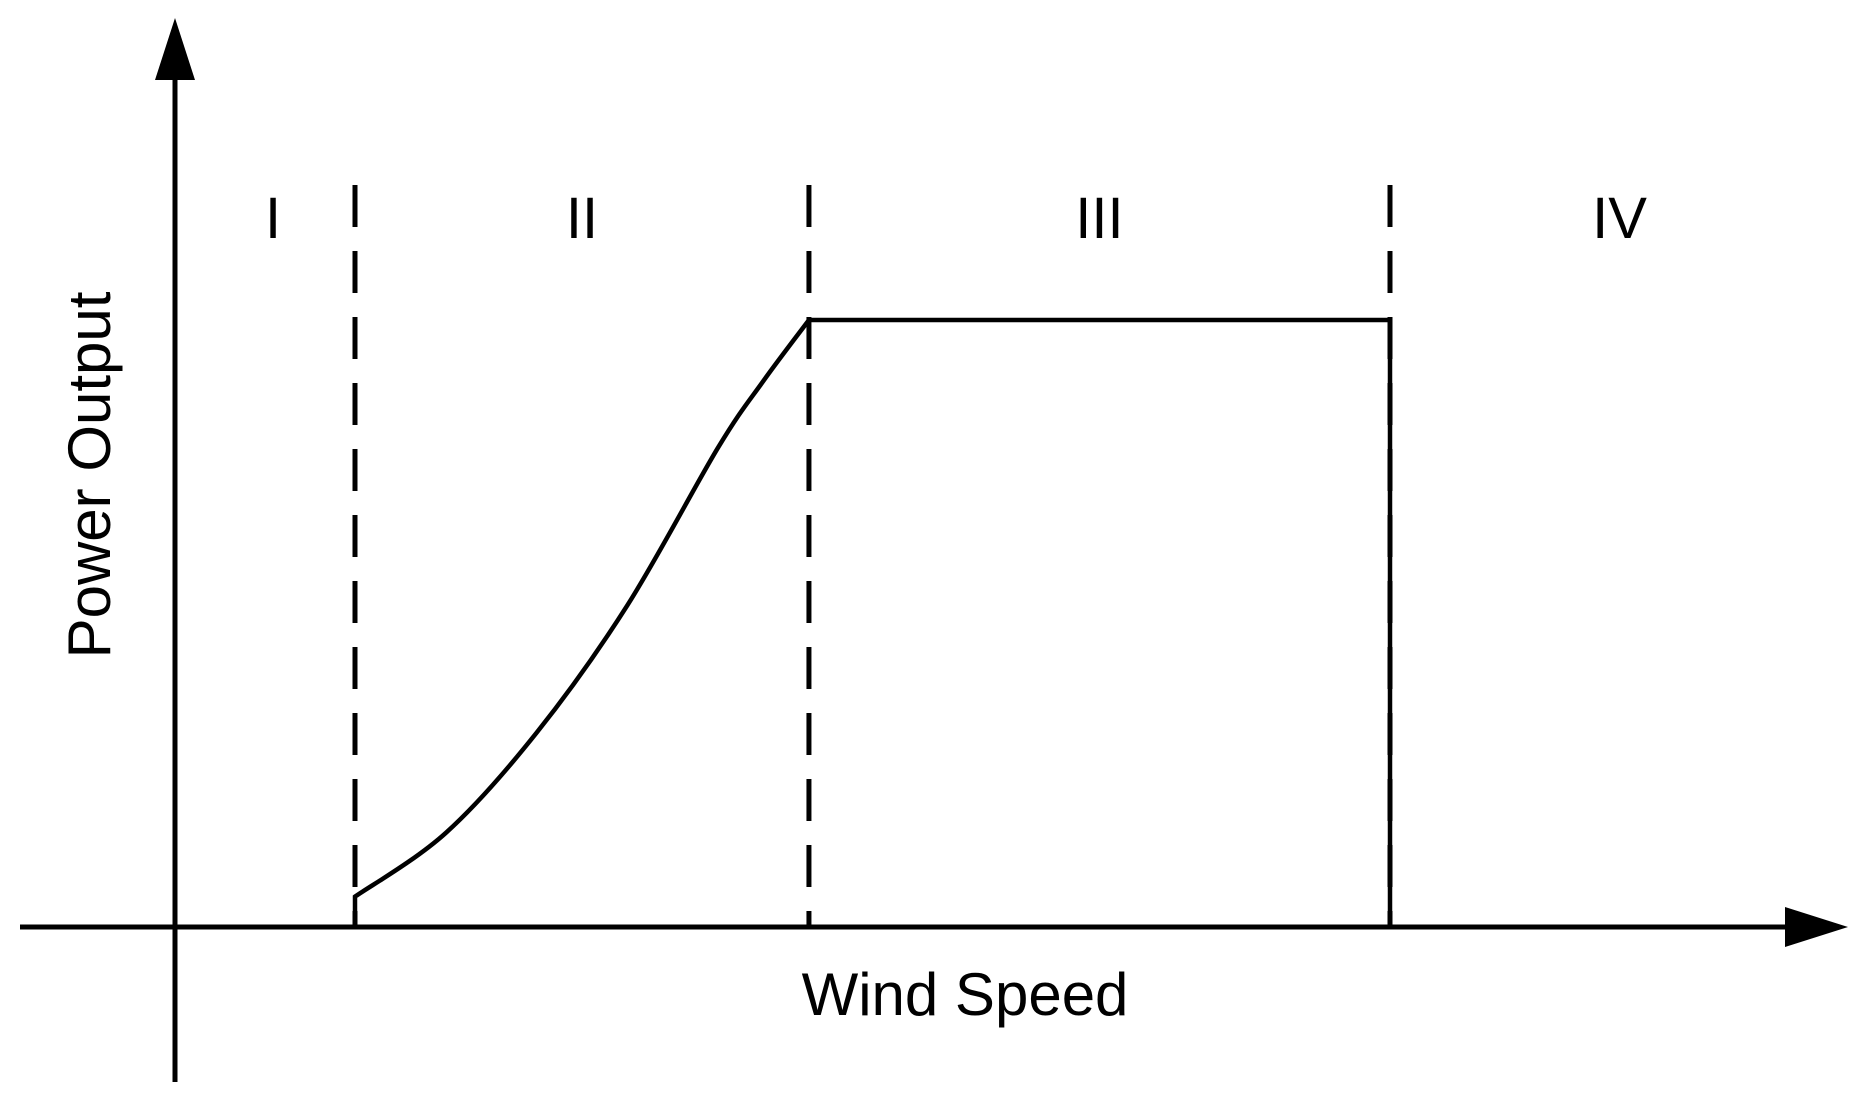  Describe the element at coordinates (1099, 218) in the screenshot. I see `region-label-3: III` at that location.